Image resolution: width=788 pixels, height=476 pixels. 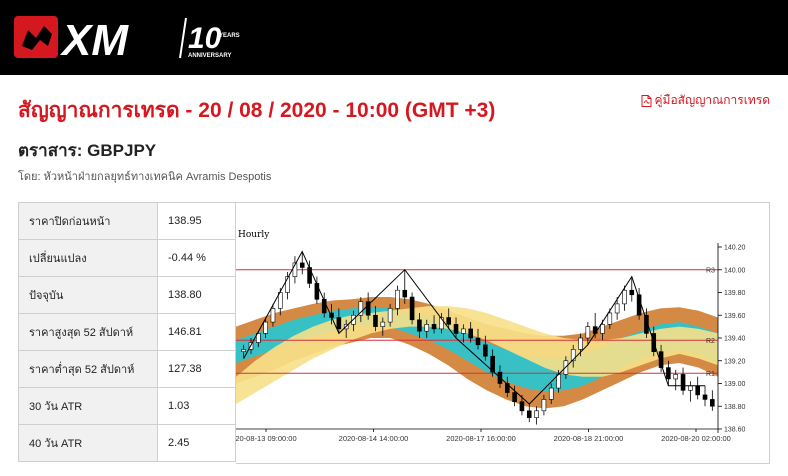 What do you see at coordinates (735, 339) in the screenshot?
I see `y-tick-label: 139.40` at bounding box center [735, 339].